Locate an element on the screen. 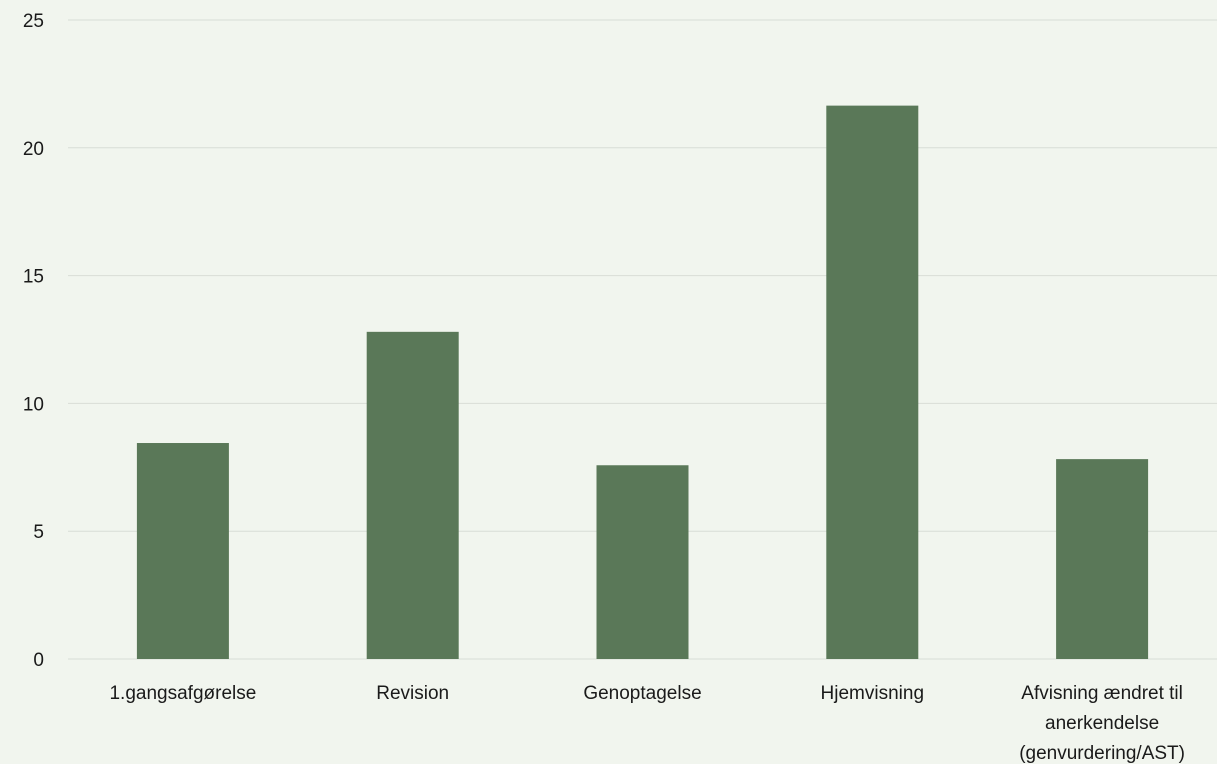 This screenshot has width=1217, height=764. x-category-label: 1.gangsafgørelse is located at coordinates (182, 693).